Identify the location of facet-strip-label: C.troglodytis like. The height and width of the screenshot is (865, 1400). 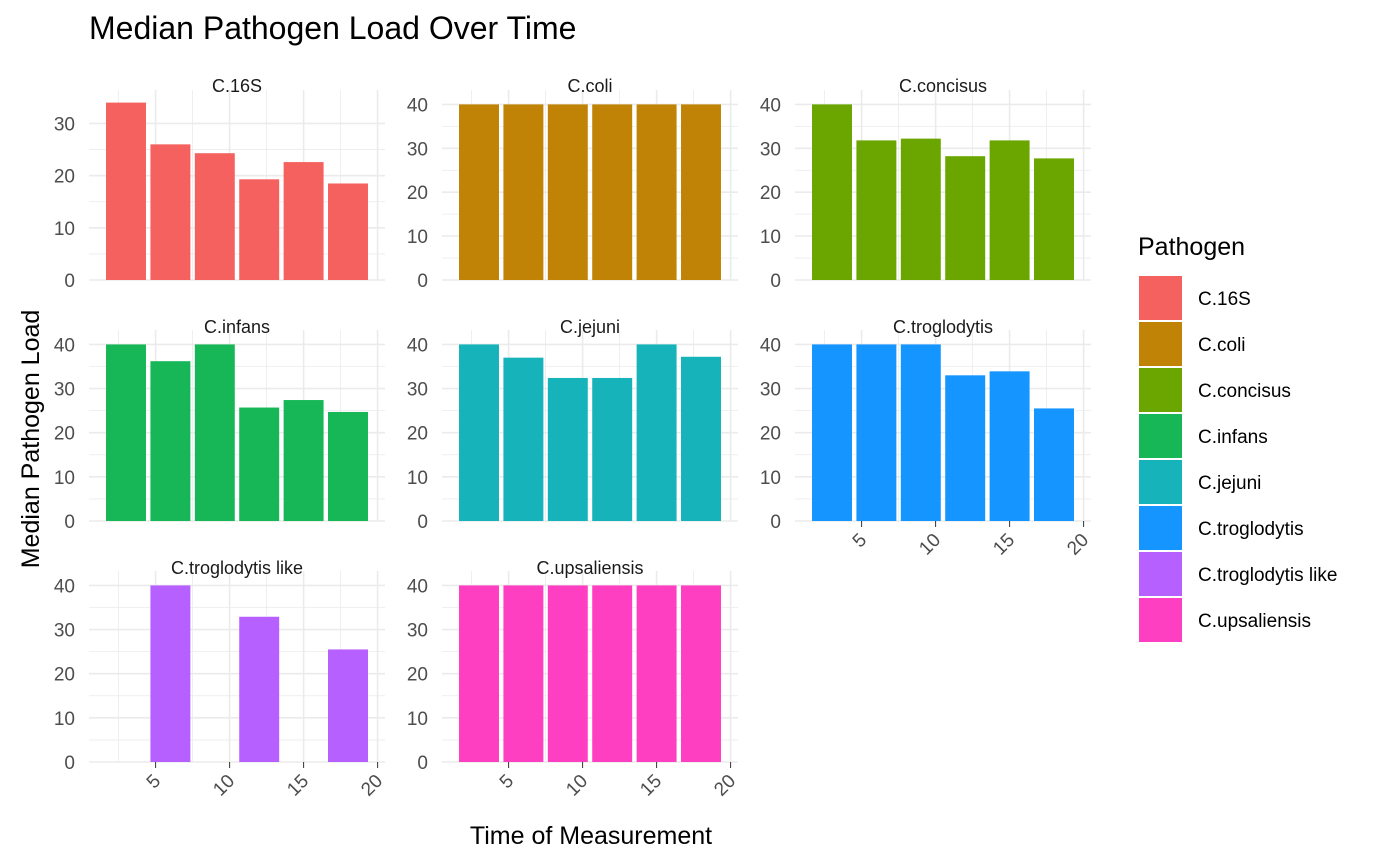
(237, 568).